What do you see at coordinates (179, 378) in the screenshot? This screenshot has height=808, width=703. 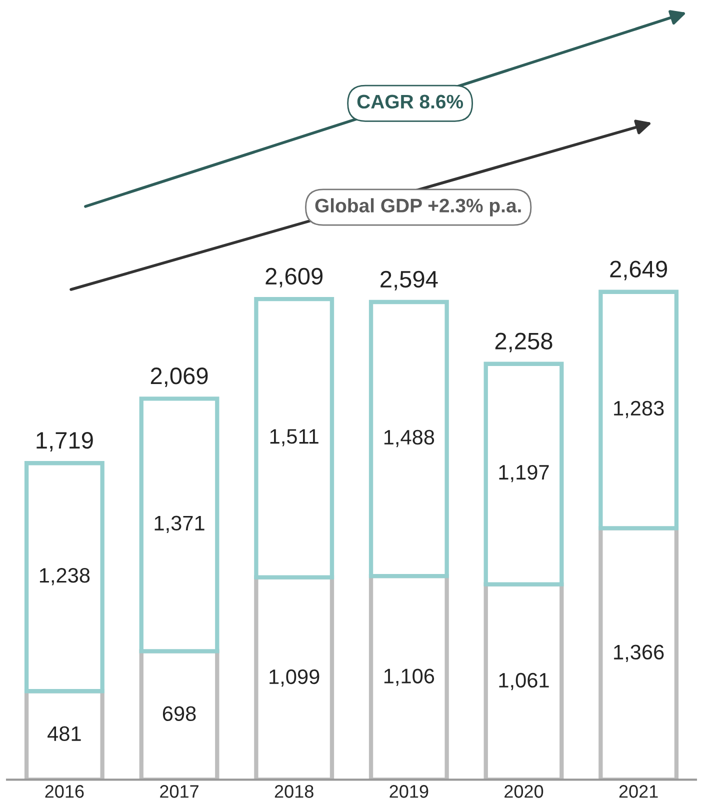 I see `total-label: 2,069` at bounding box center [179, 378].